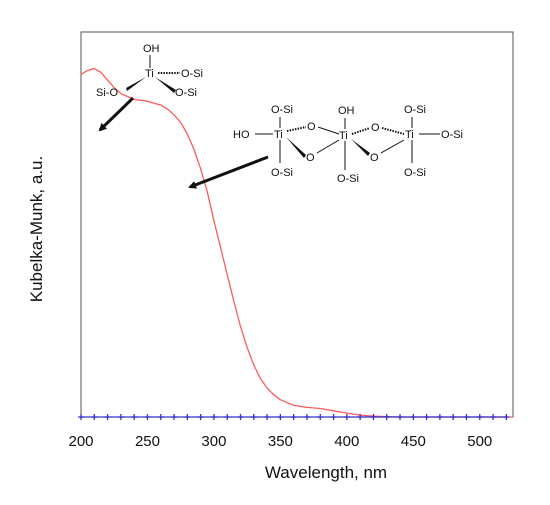 This screenshot has height=505, width=550. Describe the element at coordinates (346, 441) in the screenshot. I see `x-tick-label: 400` at that location.